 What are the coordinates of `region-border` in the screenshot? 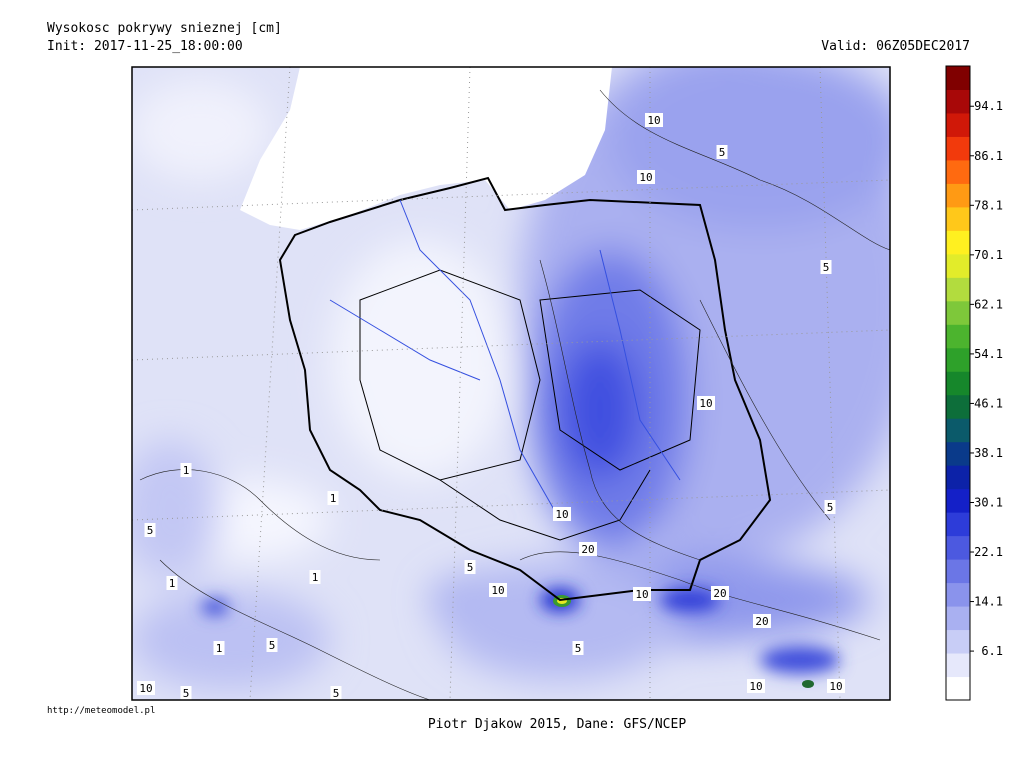 It's located at (530, 405).